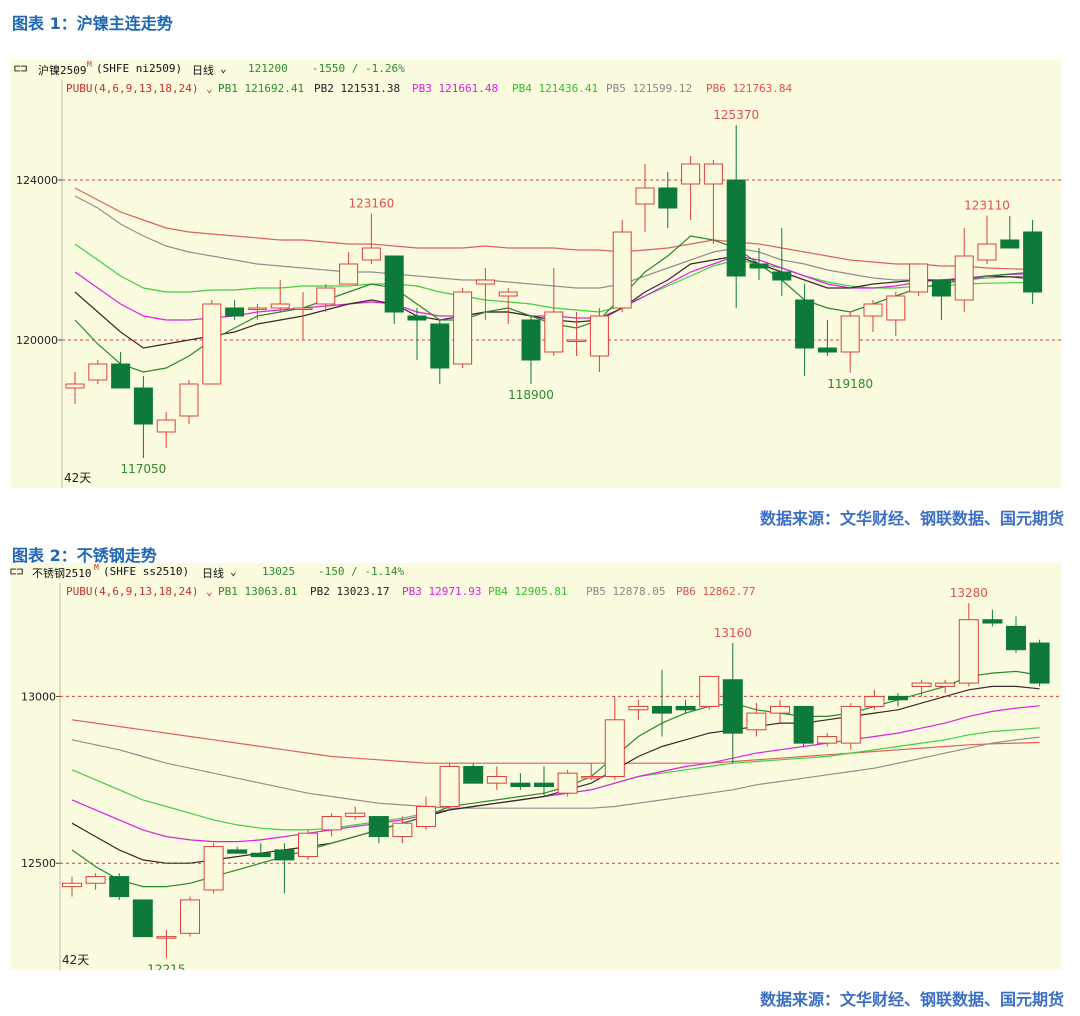  What do you see at coordinates (258, 591) in the screenshot?
I see `band-value-1: PB1 13063.81` at bounding box center [258, 591].